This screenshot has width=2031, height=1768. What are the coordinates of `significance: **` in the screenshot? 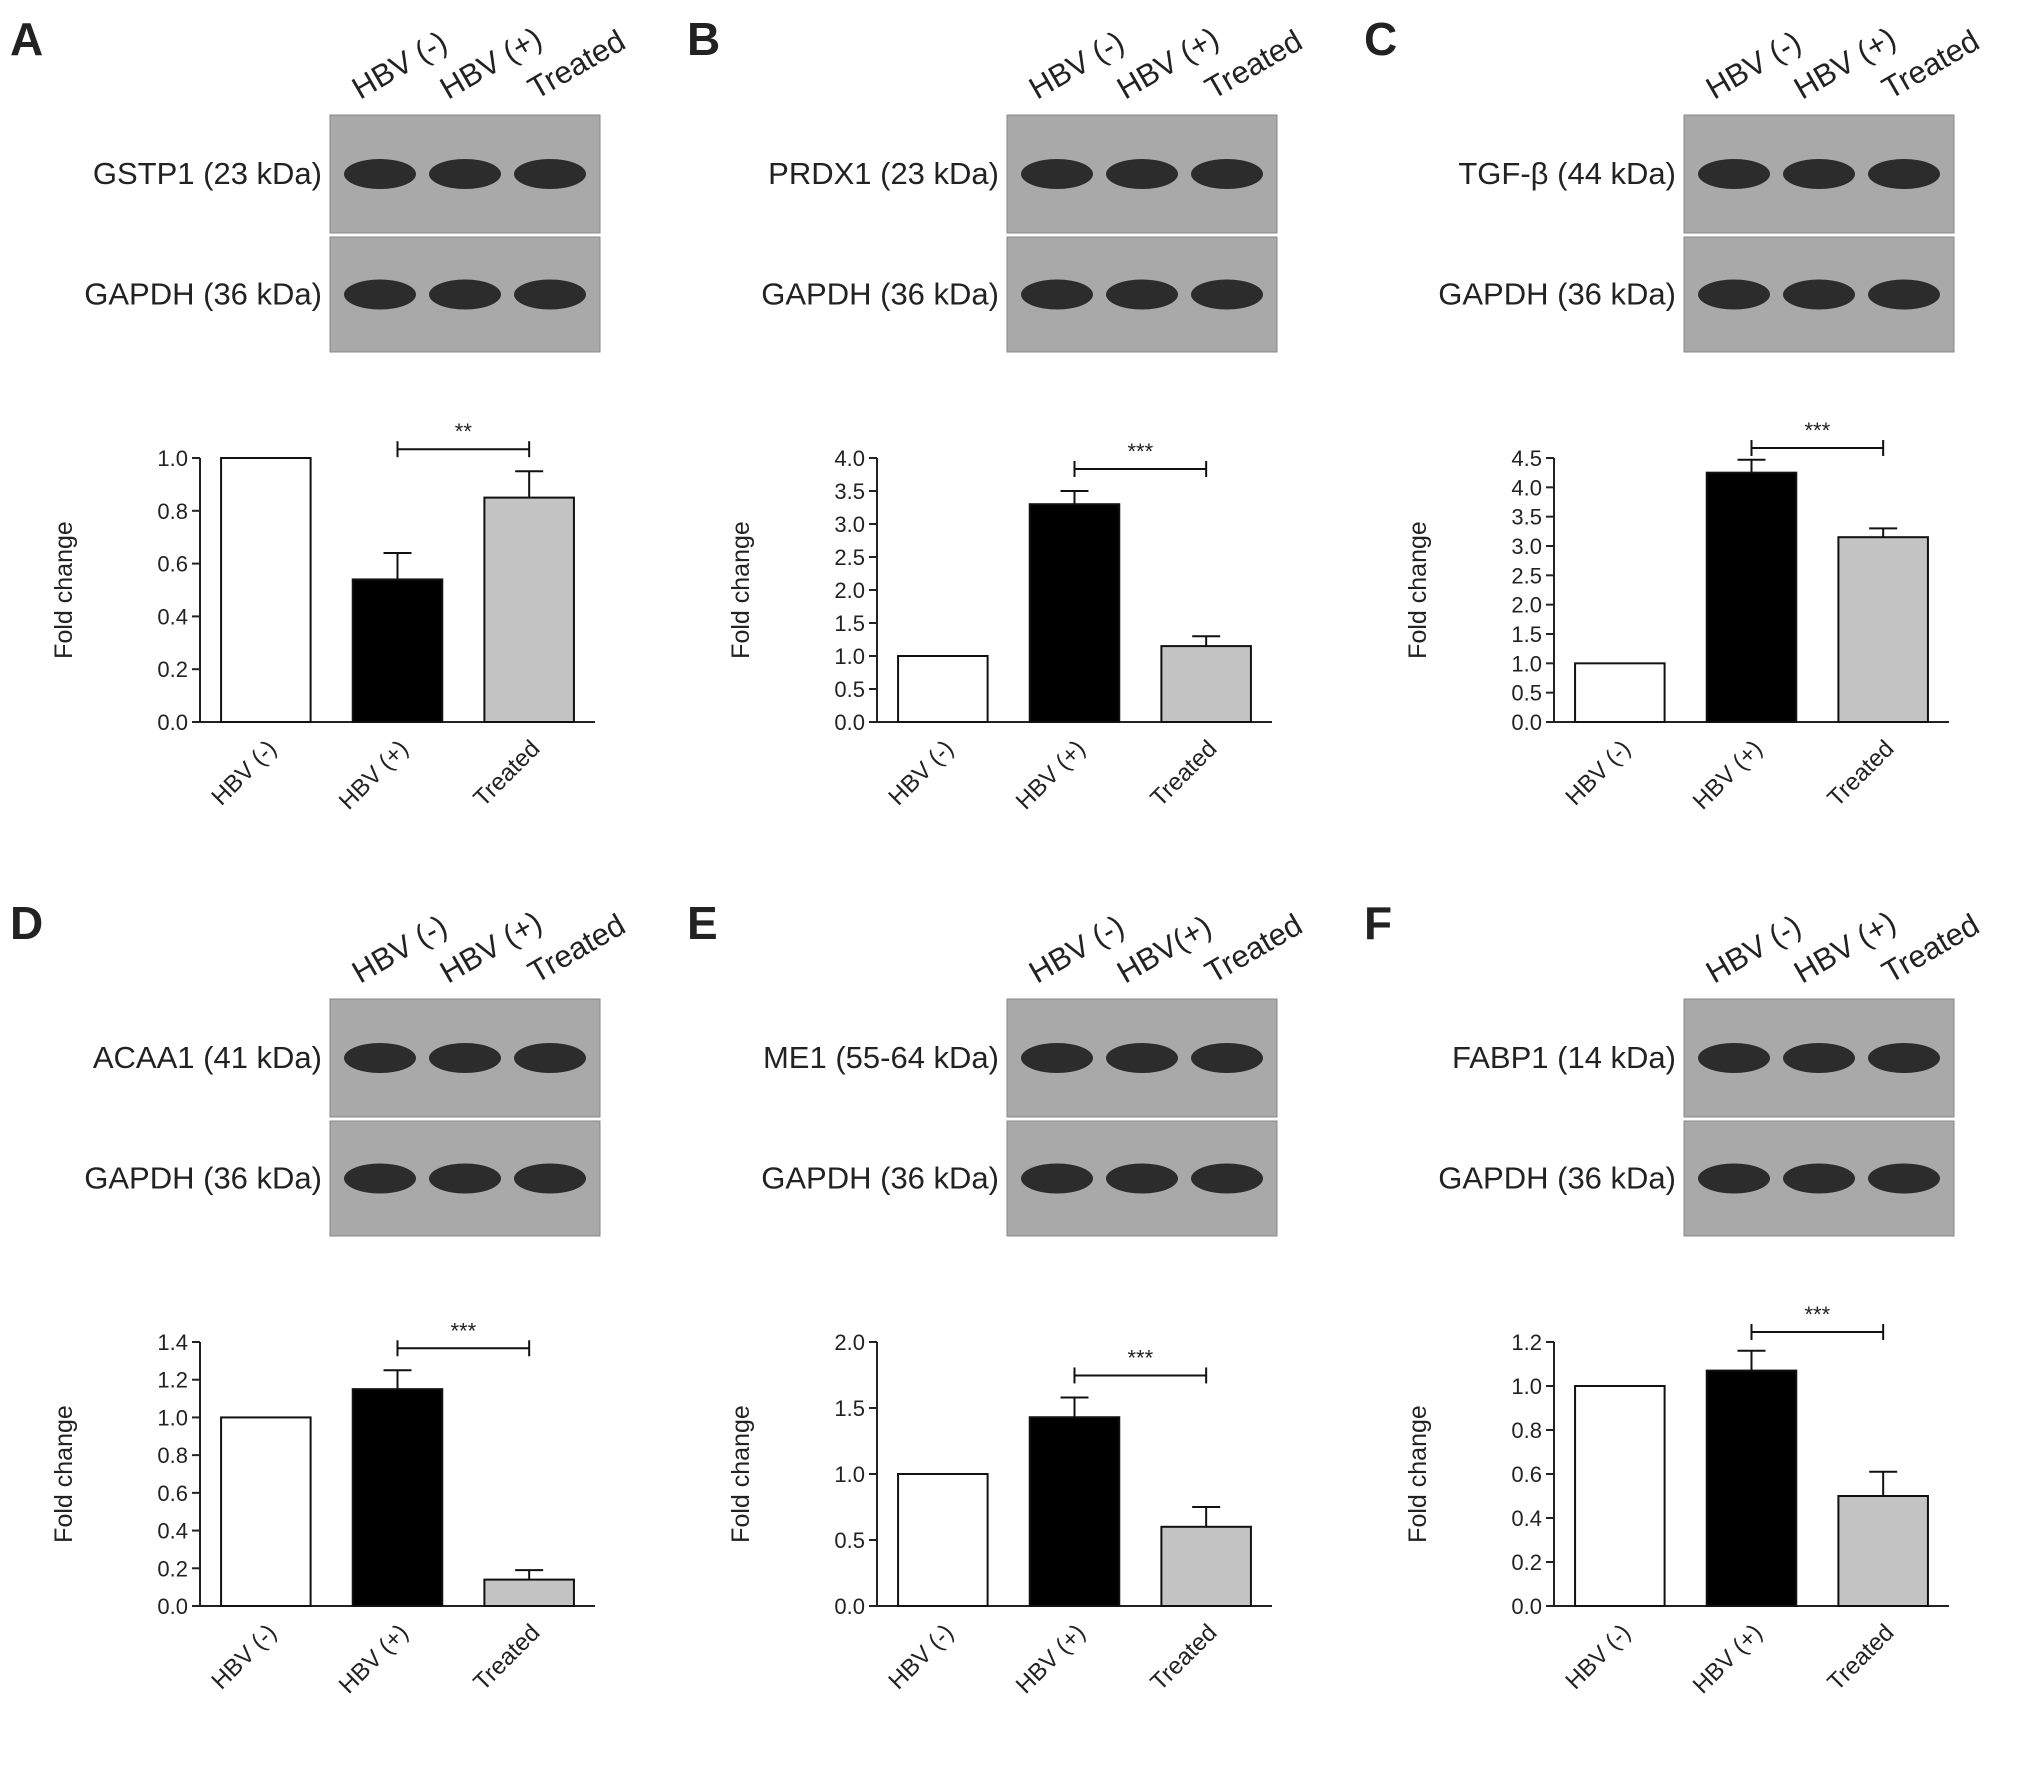 It's located at (464, 431).